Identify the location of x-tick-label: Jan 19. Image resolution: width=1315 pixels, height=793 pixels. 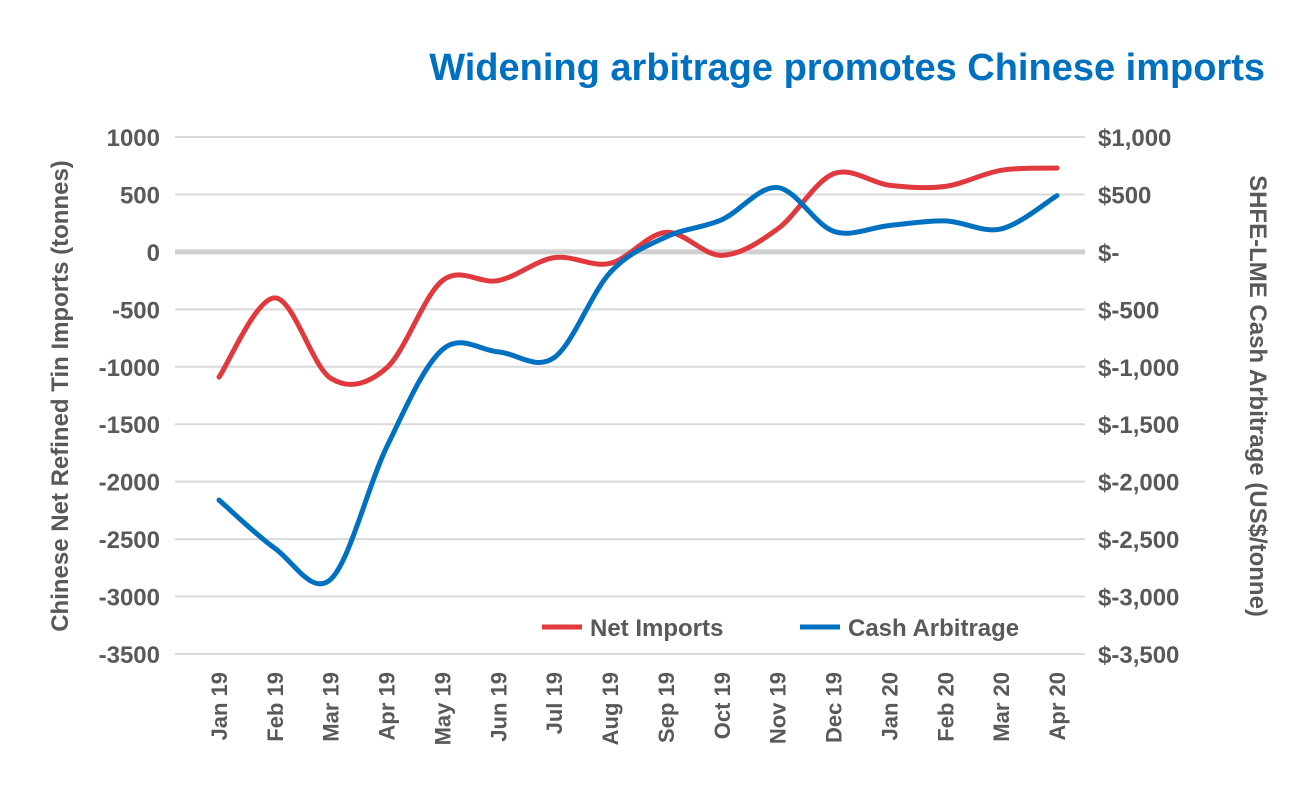
(219, 706).